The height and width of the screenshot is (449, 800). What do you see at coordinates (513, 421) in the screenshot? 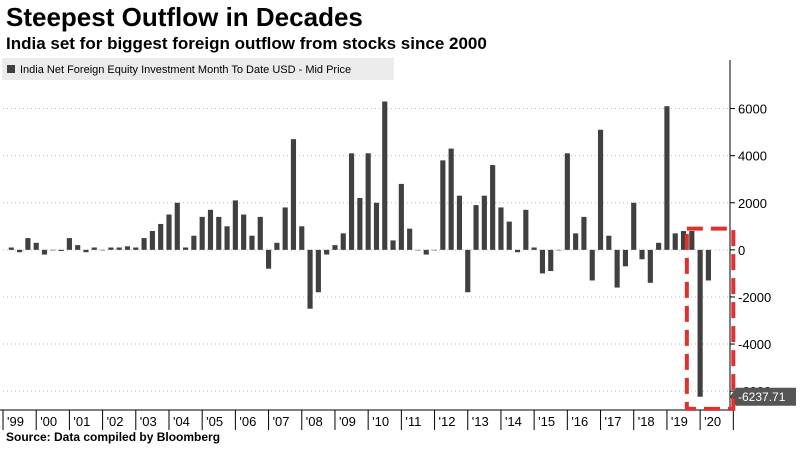
I see `x-tick-label: '14` at bounding box center [513, 421].